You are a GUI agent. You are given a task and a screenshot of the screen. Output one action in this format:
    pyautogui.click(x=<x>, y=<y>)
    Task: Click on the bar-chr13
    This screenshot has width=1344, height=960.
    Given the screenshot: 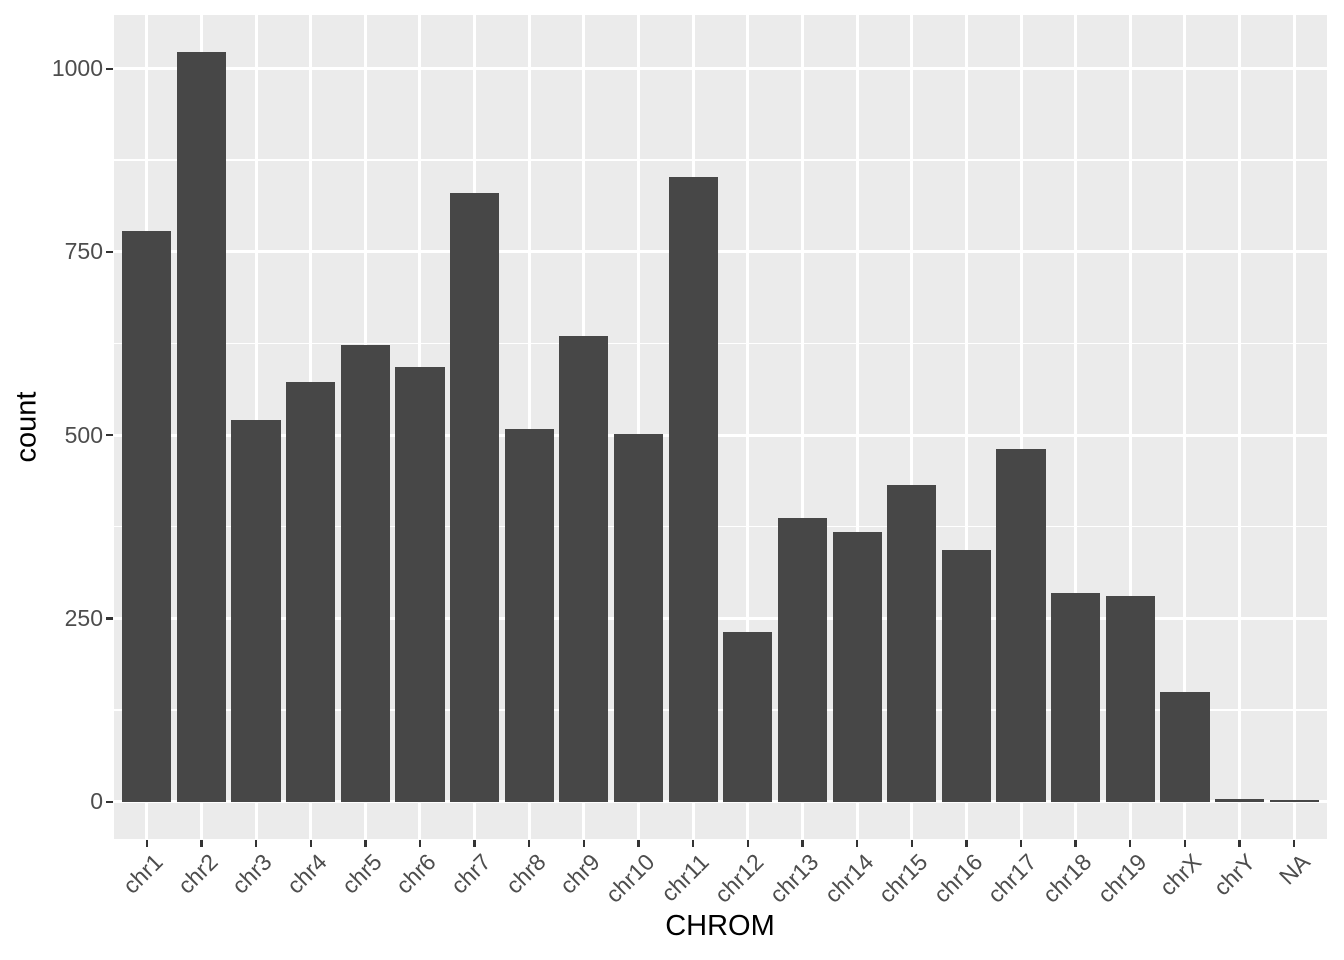 What is the action you would take?
    pyautogui.click(x=802, y=659)
    